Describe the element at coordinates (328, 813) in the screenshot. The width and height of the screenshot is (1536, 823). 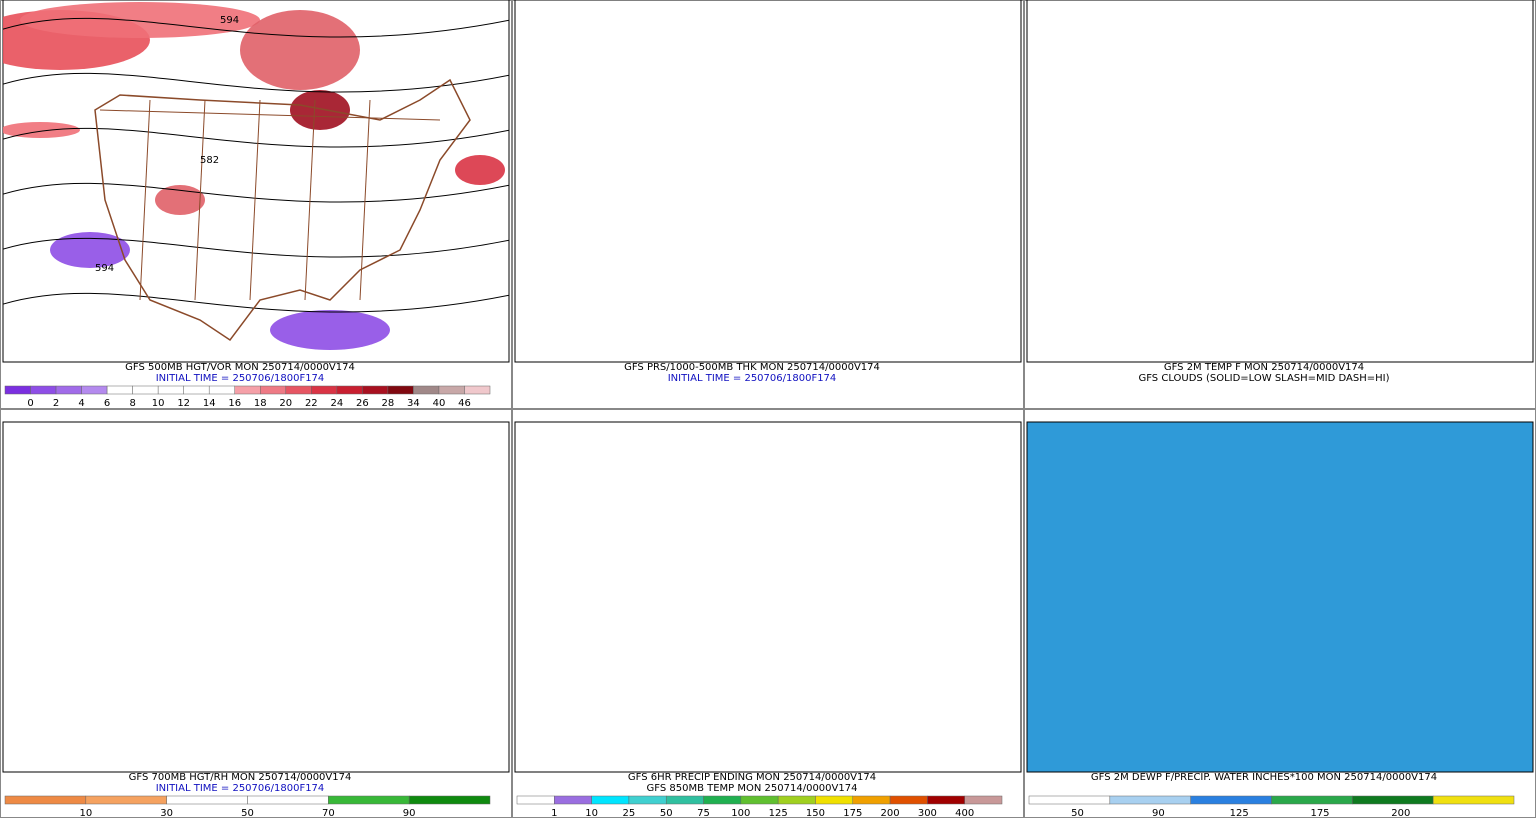
I see `colorbar-label: 70` at that location.